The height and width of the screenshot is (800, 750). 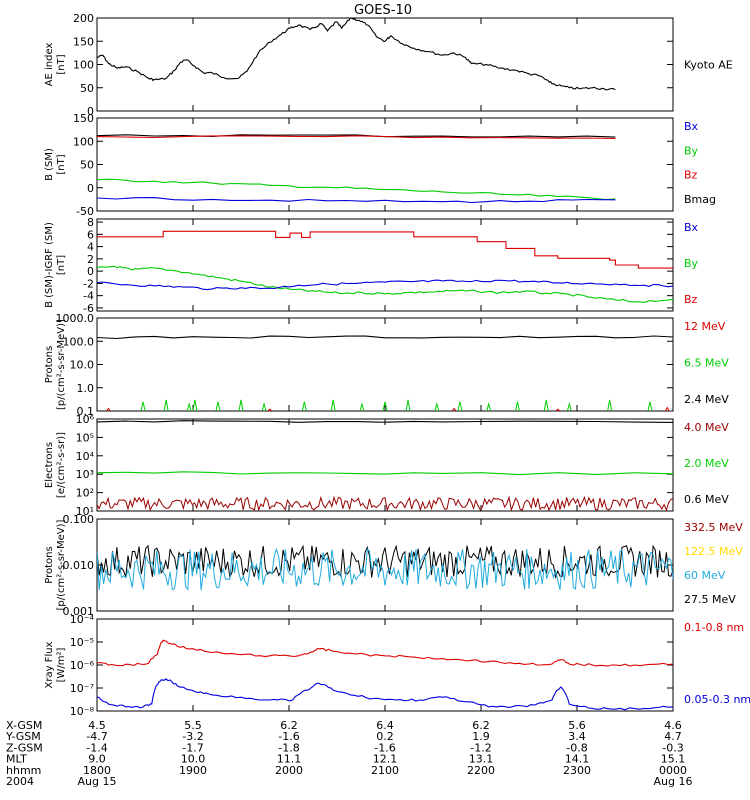 What do you see at coordinates (385, 569) in the screenshot?
I see `series-line-60-mev` at bounding box center [385, 569].